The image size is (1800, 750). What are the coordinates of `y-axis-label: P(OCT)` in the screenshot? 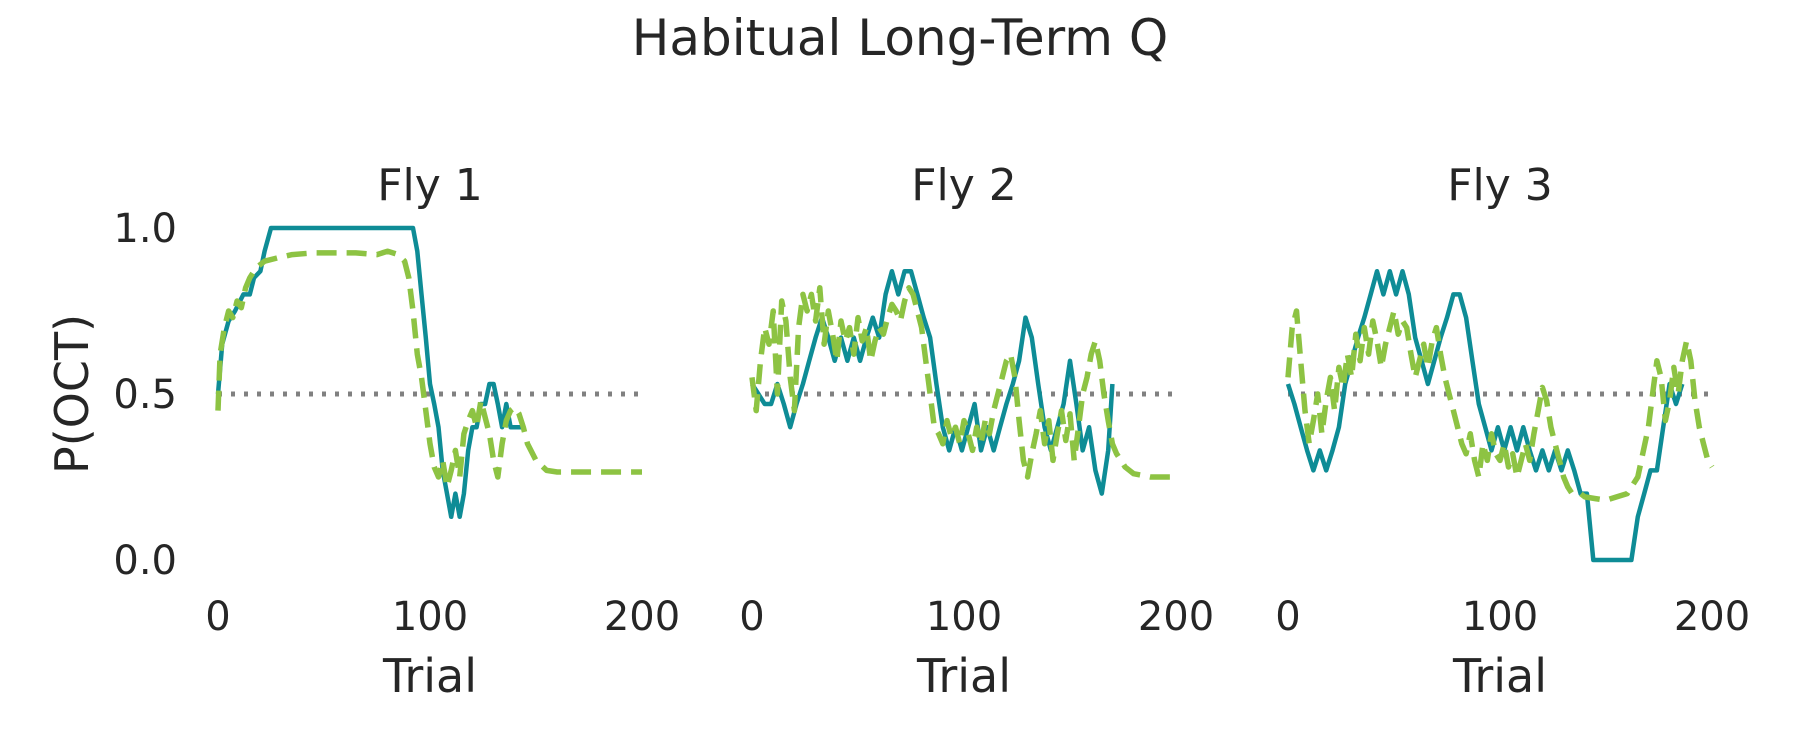 It's located at (72, 394).